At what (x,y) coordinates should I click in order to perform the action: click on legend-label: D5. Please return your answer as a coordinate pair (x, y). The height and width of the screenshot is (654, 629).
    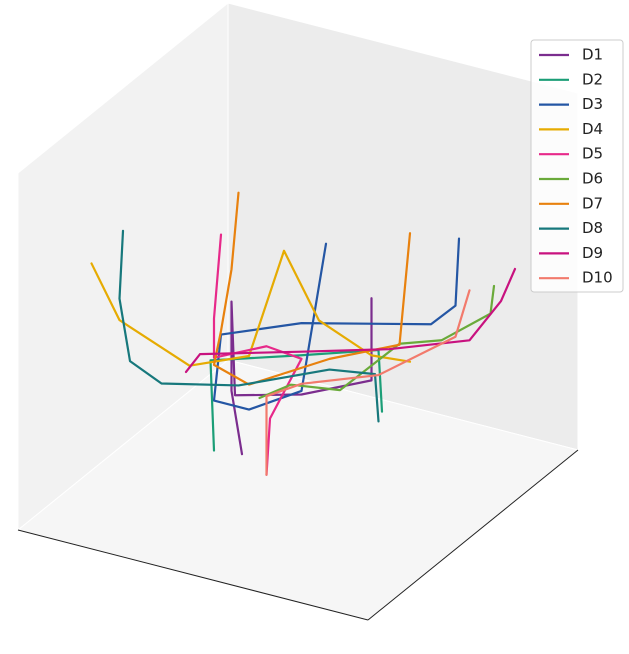
    Looking at the image, I should click on (592, 154).